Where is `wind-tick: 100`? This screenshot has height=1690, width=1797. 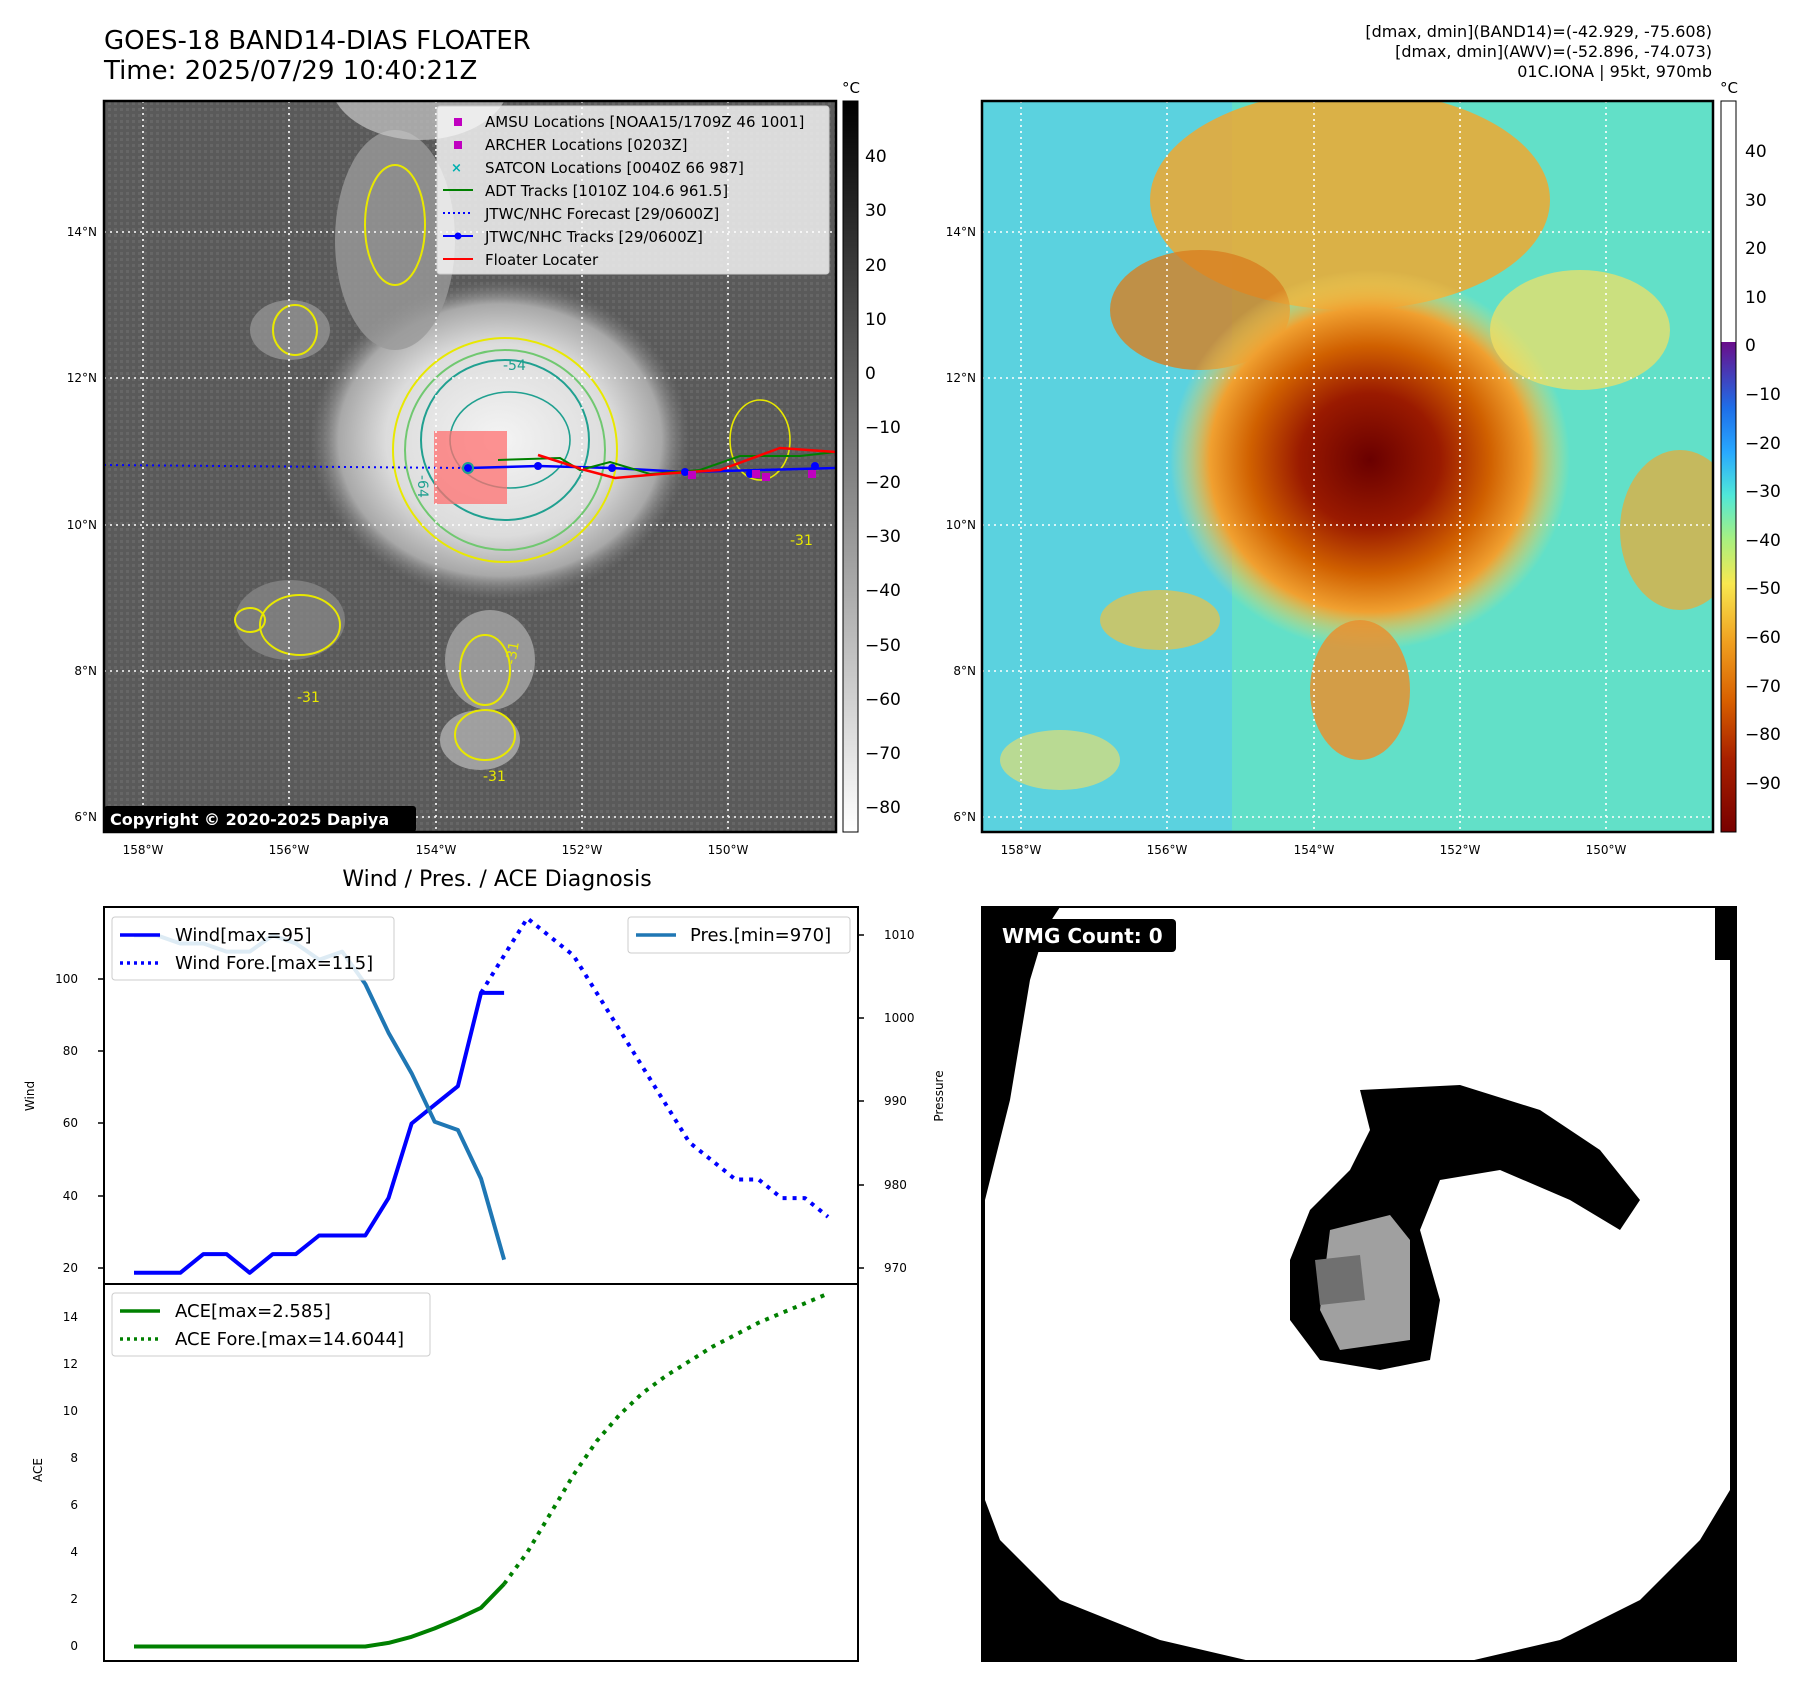 wind-tick: 100 is located at coordinates (66, 979).